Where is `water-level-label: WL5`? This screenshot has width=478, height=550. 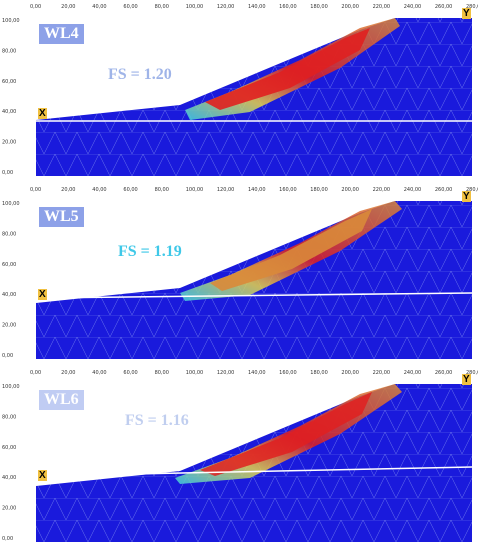 water-level-label: WL5 is located at coordinates (61, 217).